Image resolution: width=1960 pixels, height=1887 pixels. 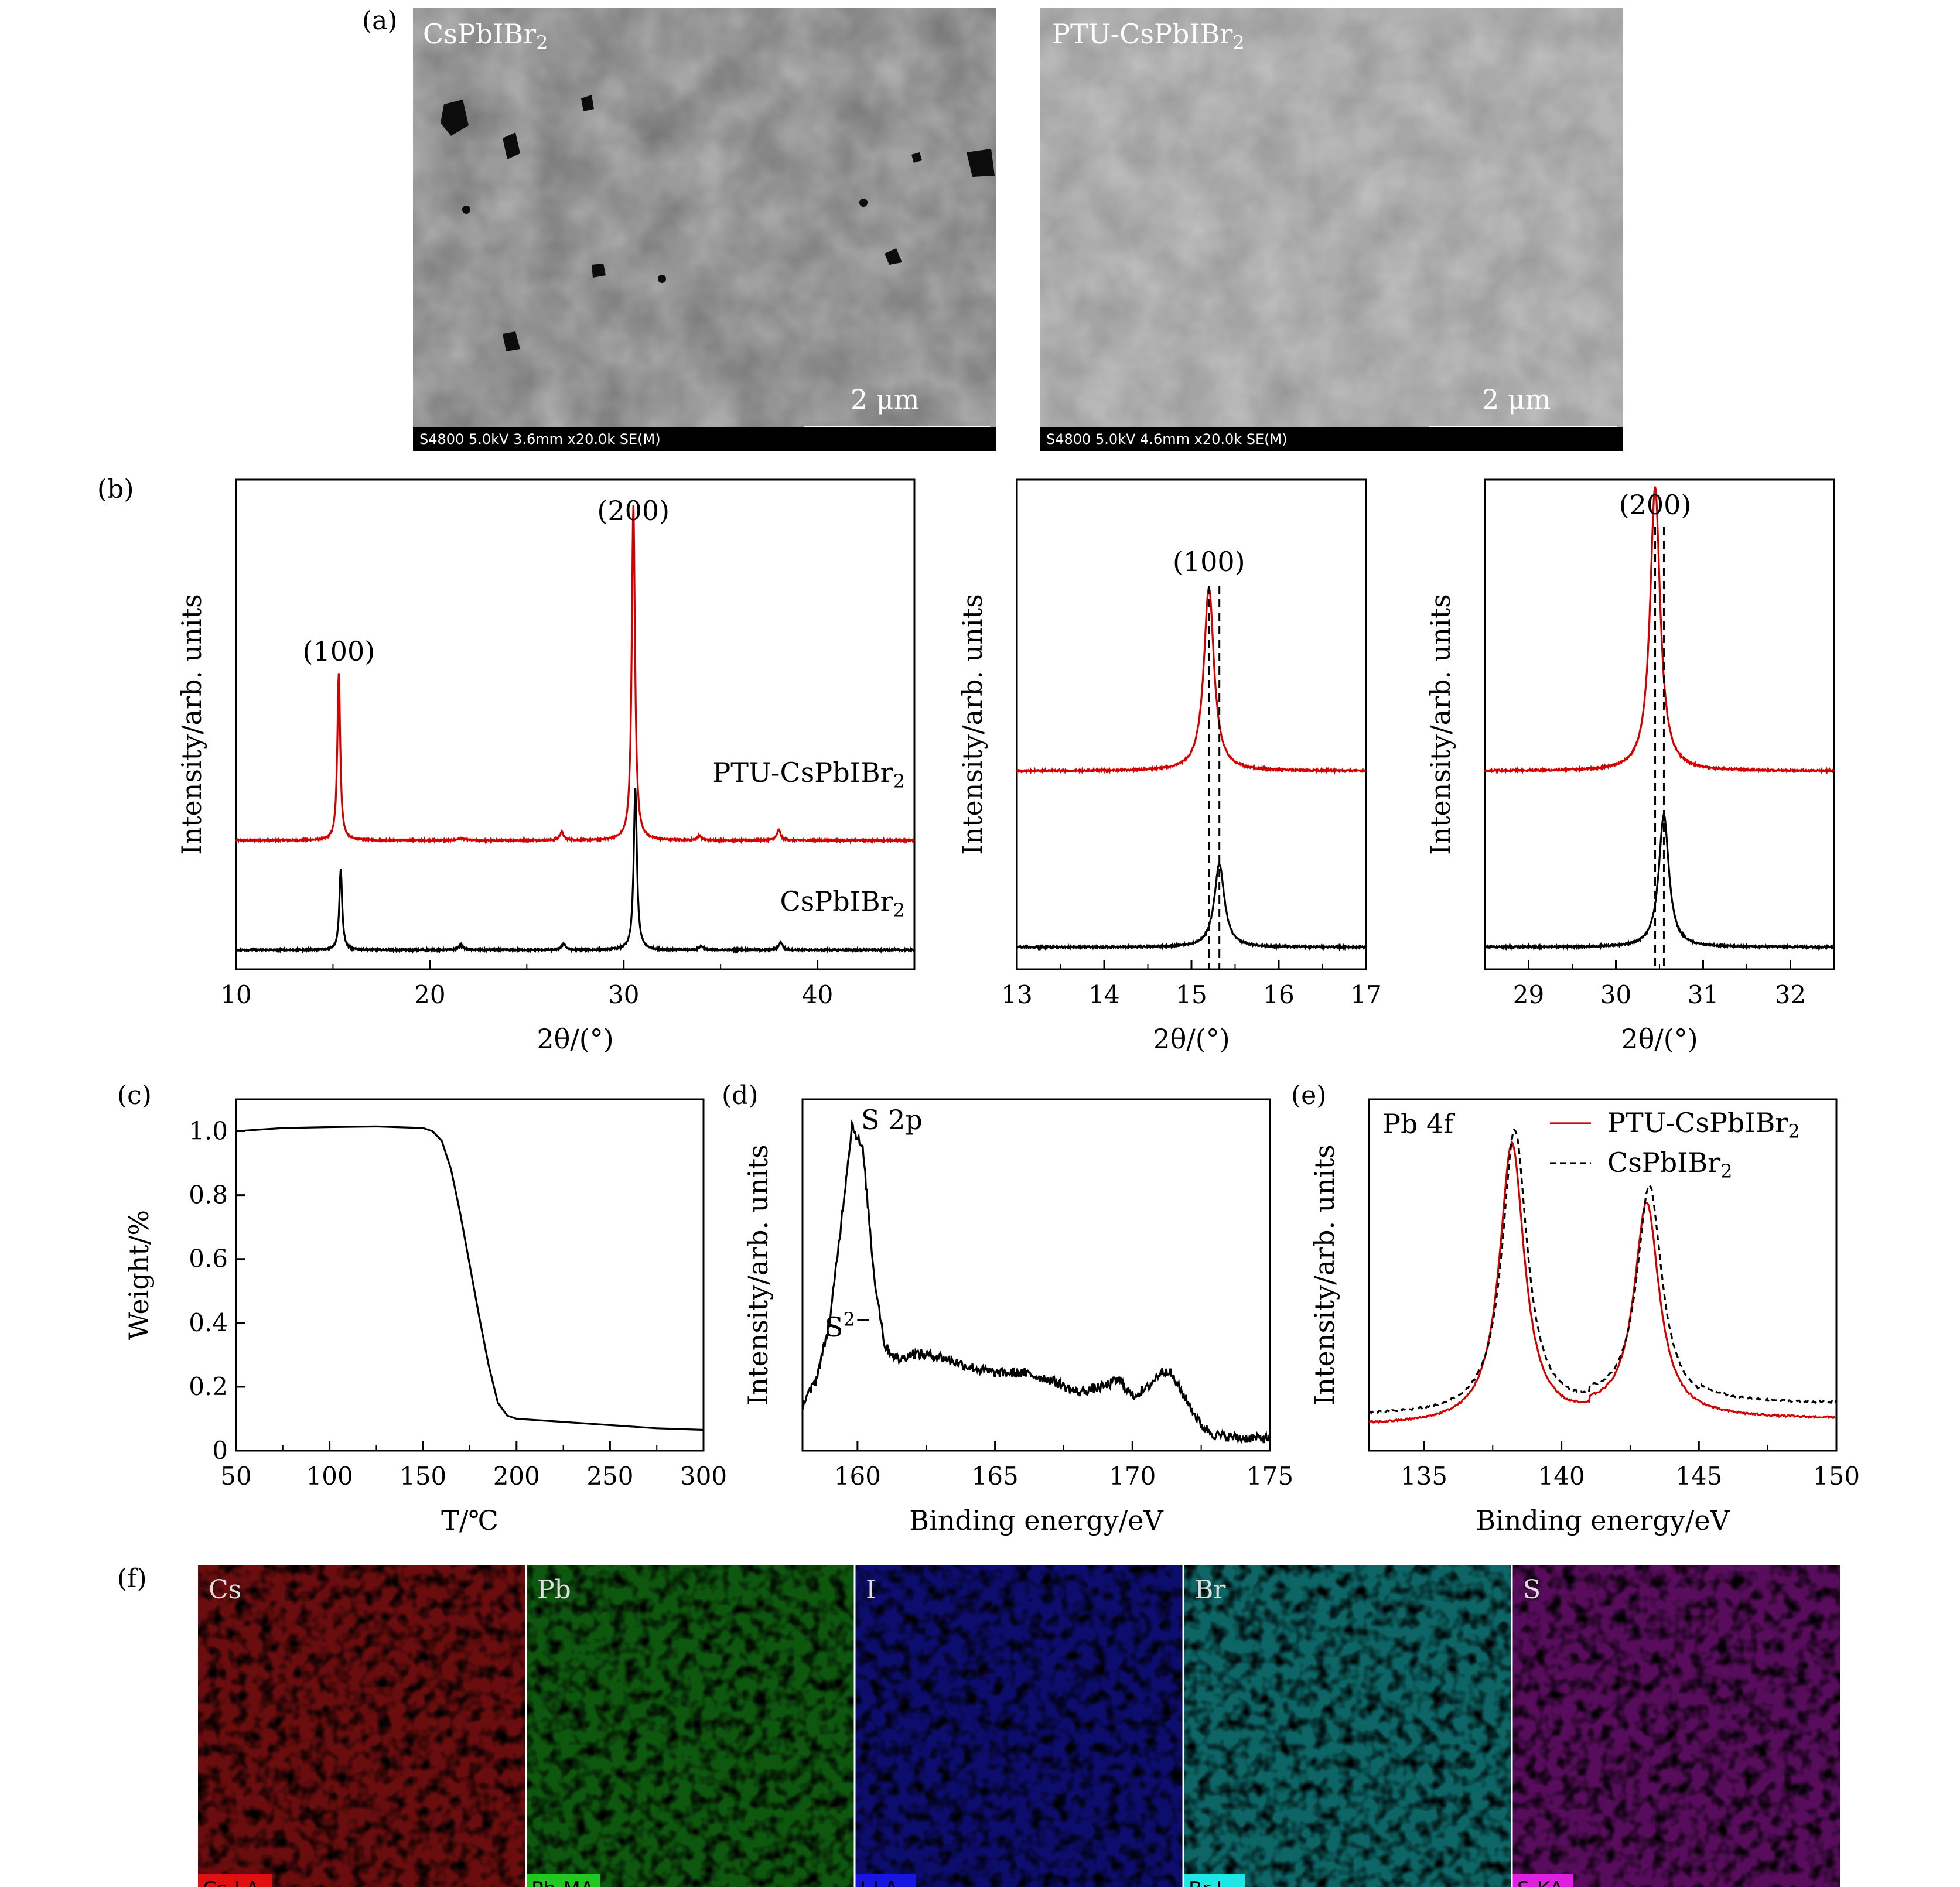 I want to click on sem-label-ptu: PTU-CsPbIBr2, so click(x=1148, y=36).